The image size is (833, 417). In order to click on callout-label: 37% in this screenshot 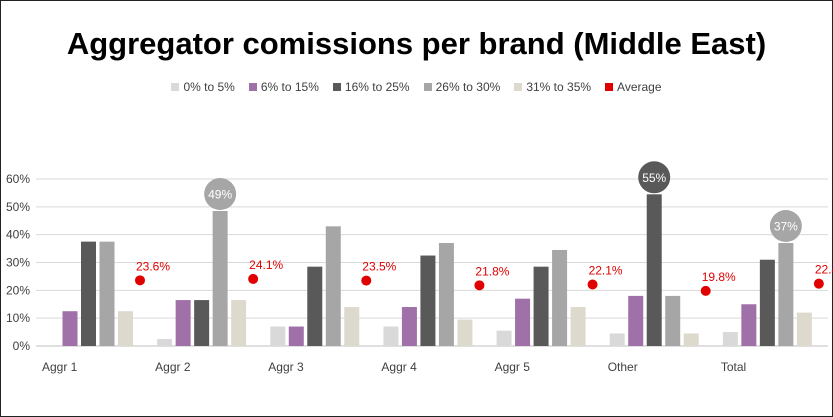, I will do `click(786, 227)`.